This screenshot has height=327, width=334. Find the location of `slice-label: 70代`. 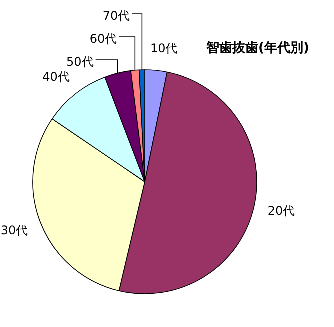

slice-label: 70代 is located at coordinates (116, 16).